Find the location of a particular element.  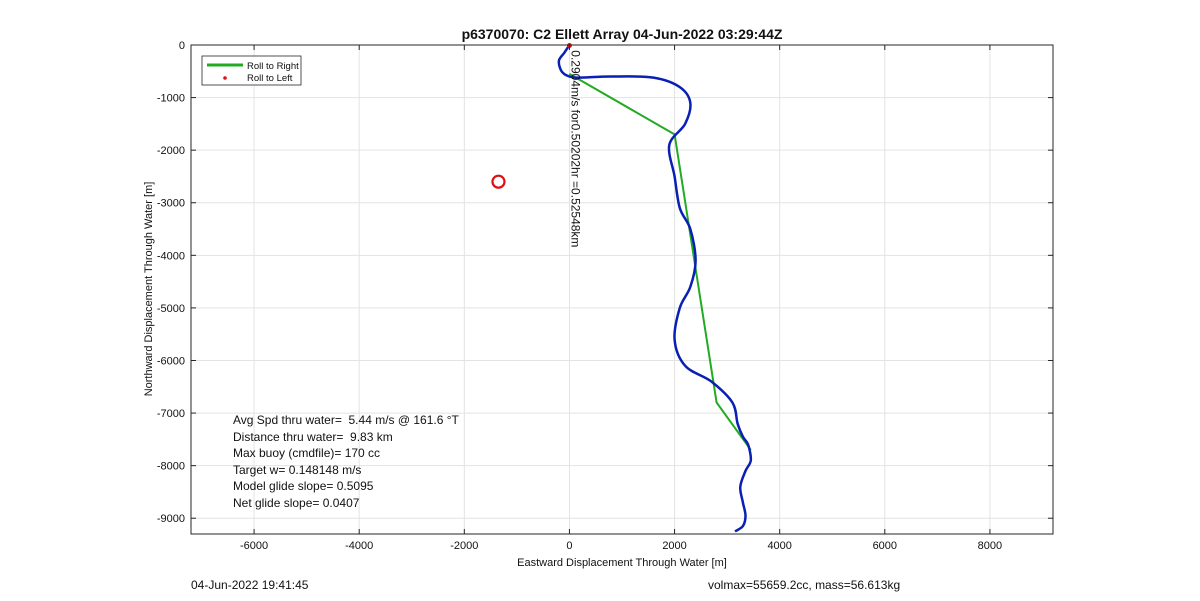

circle-marker is located at coordinates (498, 181).